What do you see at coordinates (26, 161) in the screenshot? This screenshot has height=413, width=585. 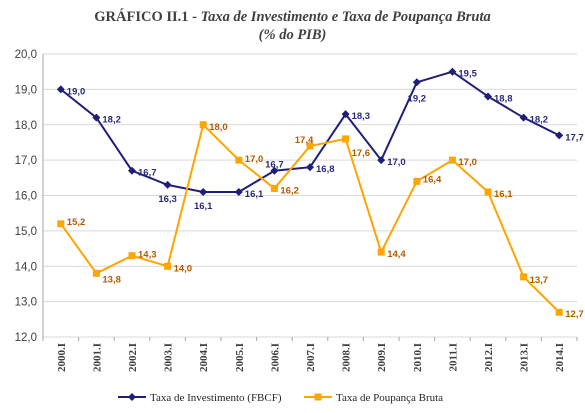 I see `y-tick-label: 17,0` at bounding box center [26, 161].